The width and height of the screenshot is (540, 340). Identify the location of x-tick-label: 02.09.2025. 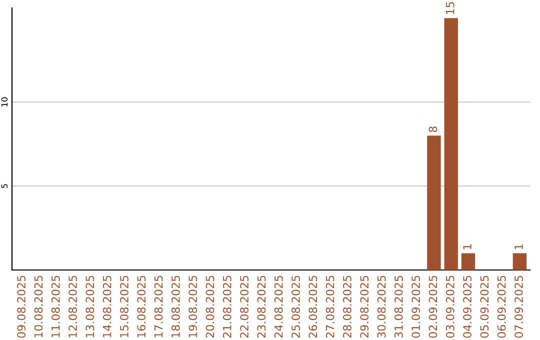
(433, 307).